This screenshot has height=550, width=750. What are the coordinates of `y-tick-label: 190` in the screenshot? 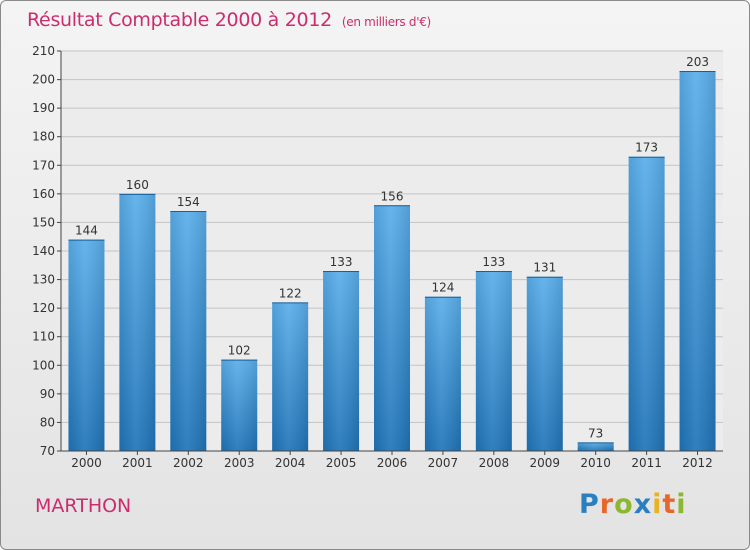 It's located at (43, 108).